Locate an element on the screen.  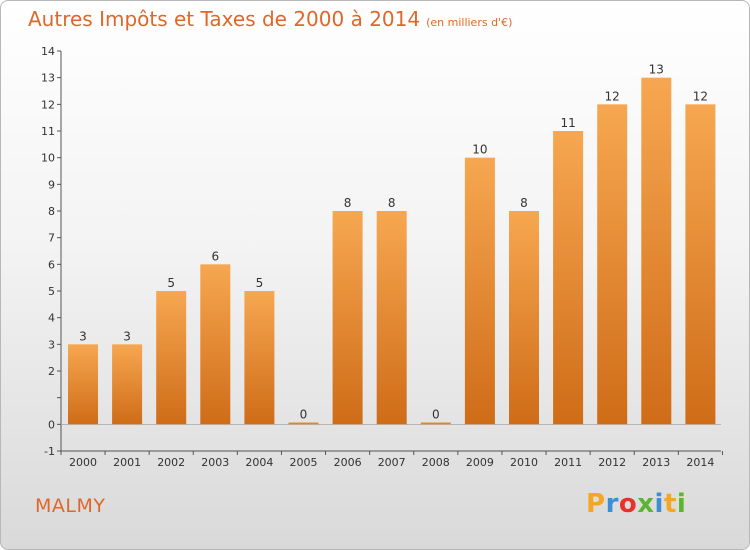
data-label-2012: 12 is located at coordinates (612, 96).